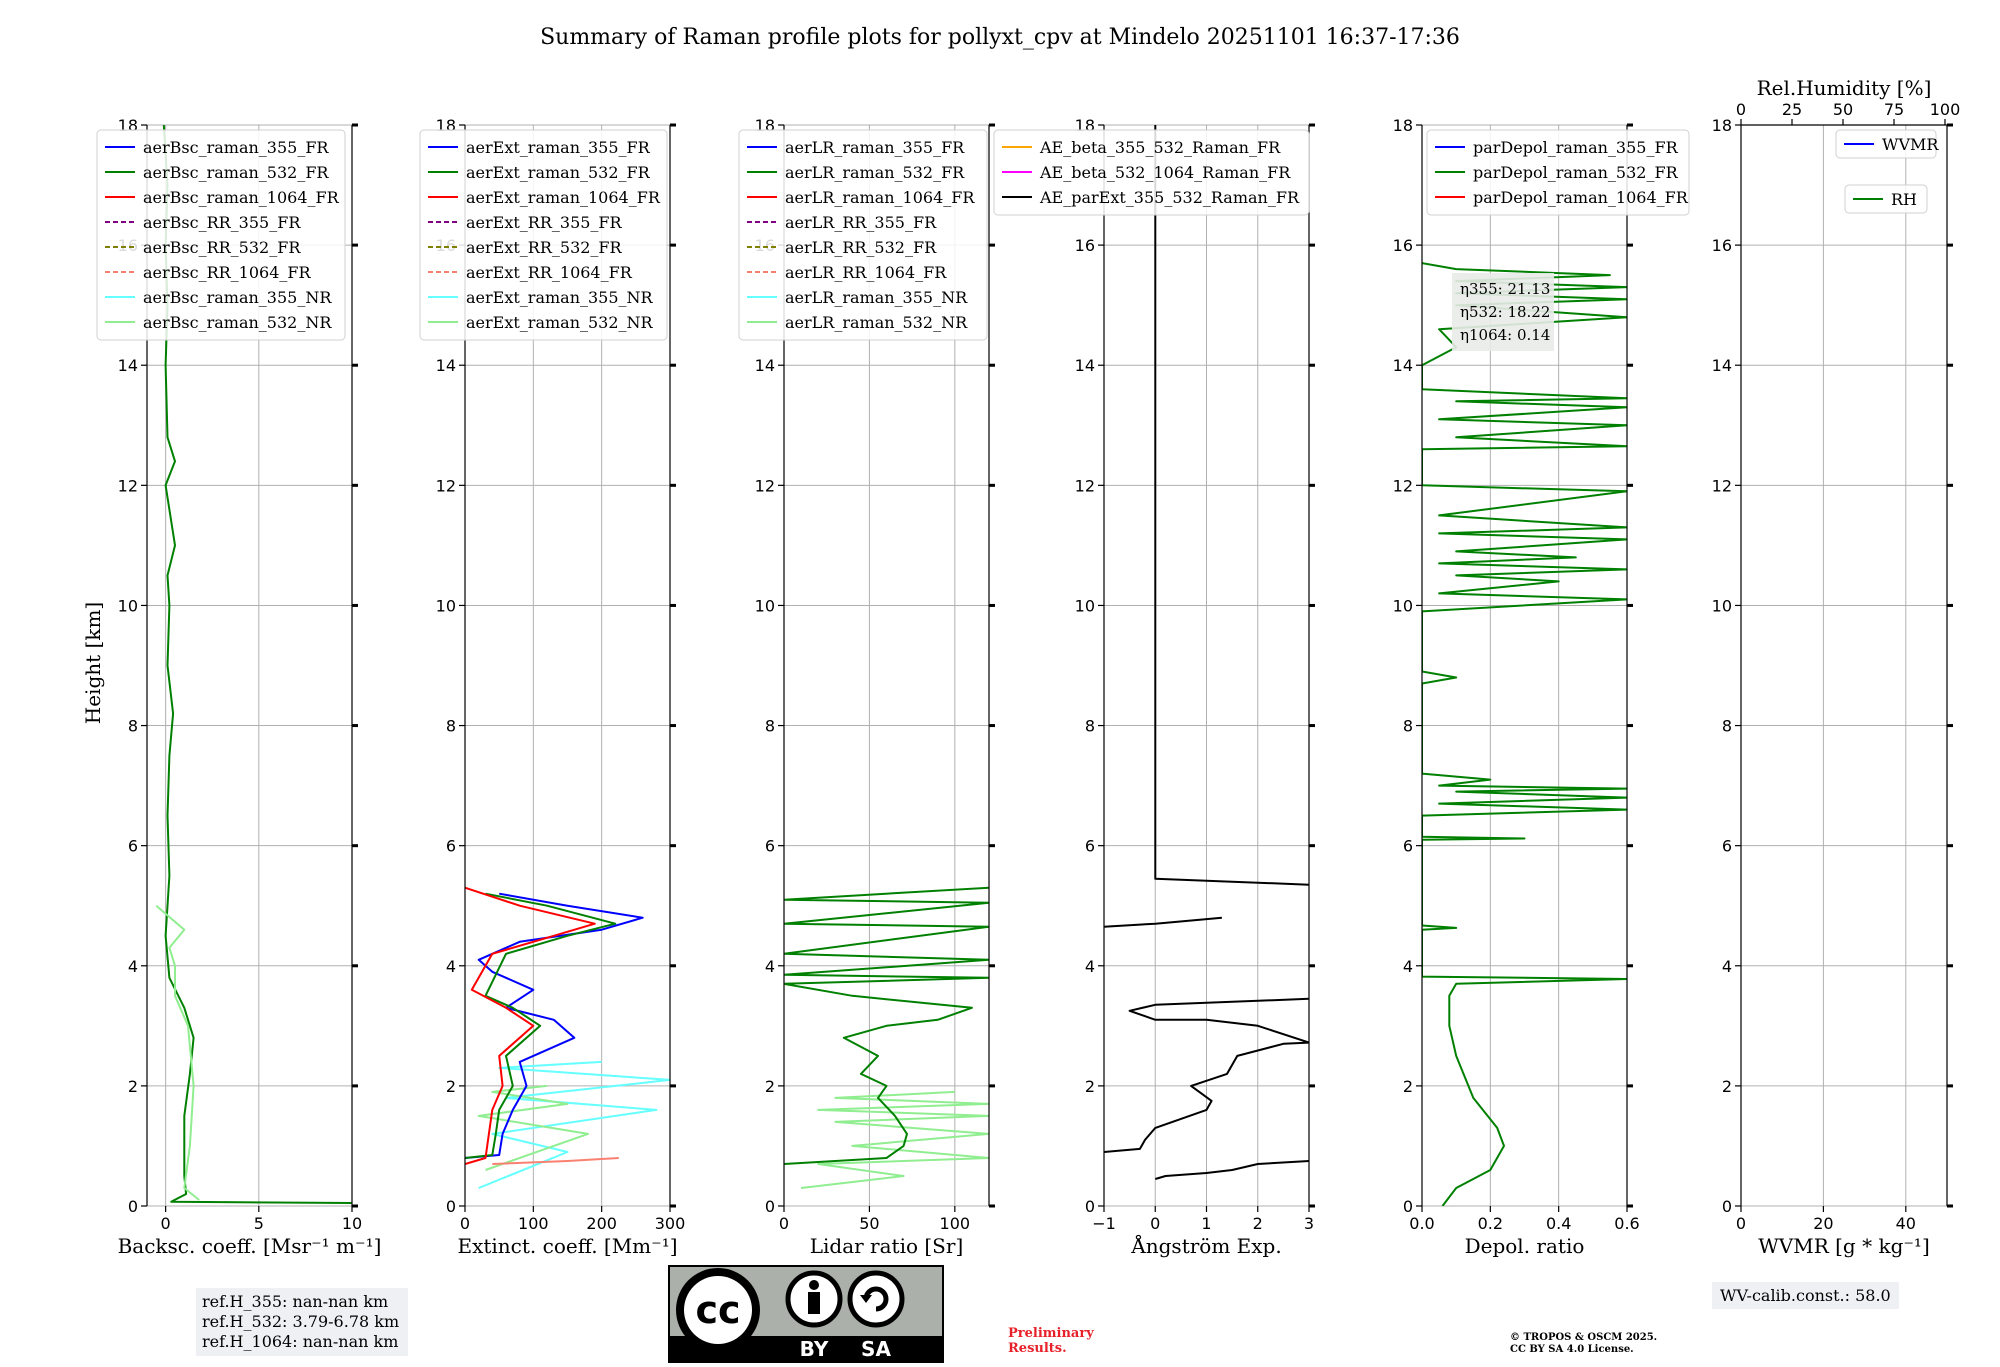  I want to click on x-tick-label: 100, so click(533, 1223).